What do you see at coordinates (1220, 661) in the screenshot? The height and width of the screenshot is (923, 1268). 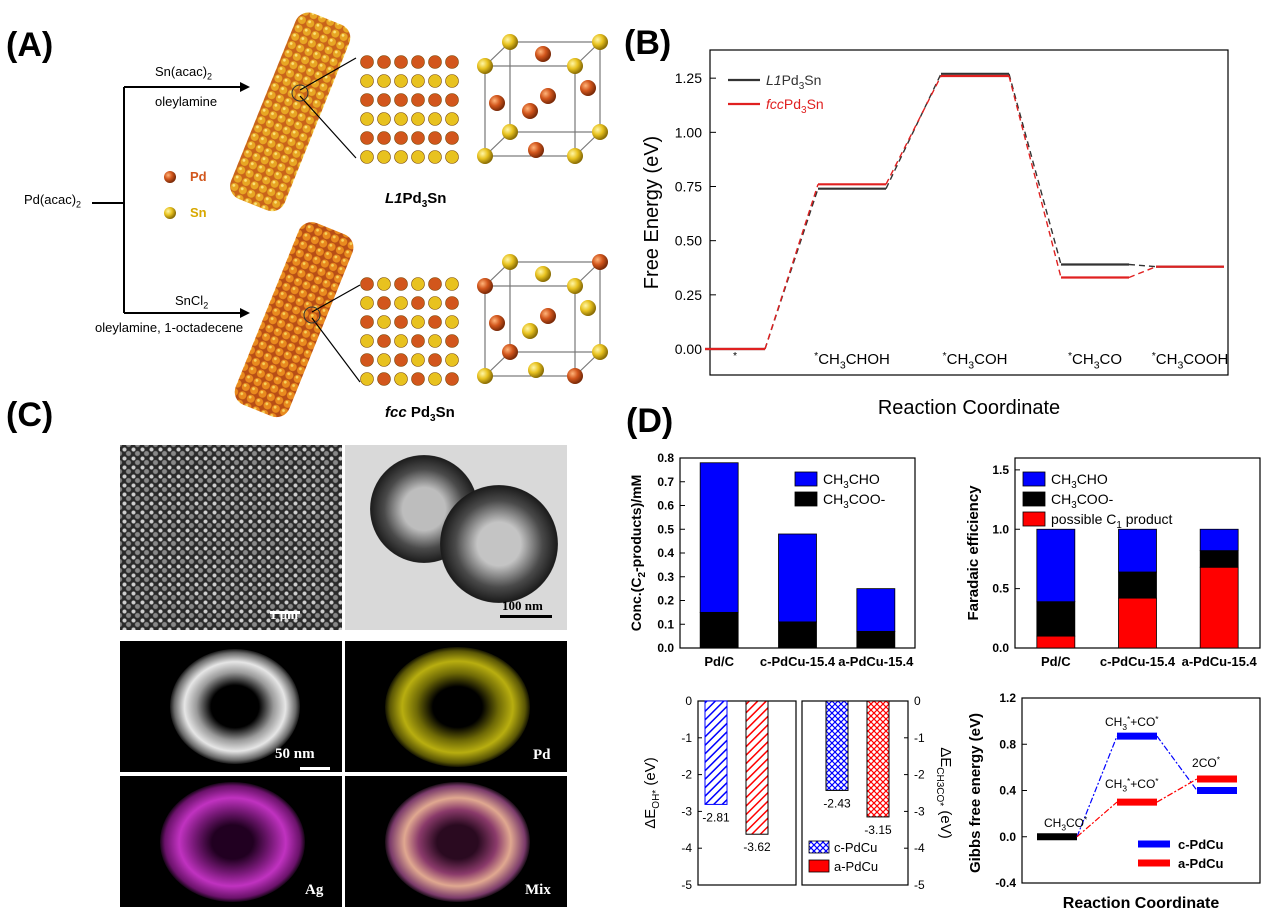 I see `x-category-label: a-PdCu-15.4` at bounding box center [1220, 661].